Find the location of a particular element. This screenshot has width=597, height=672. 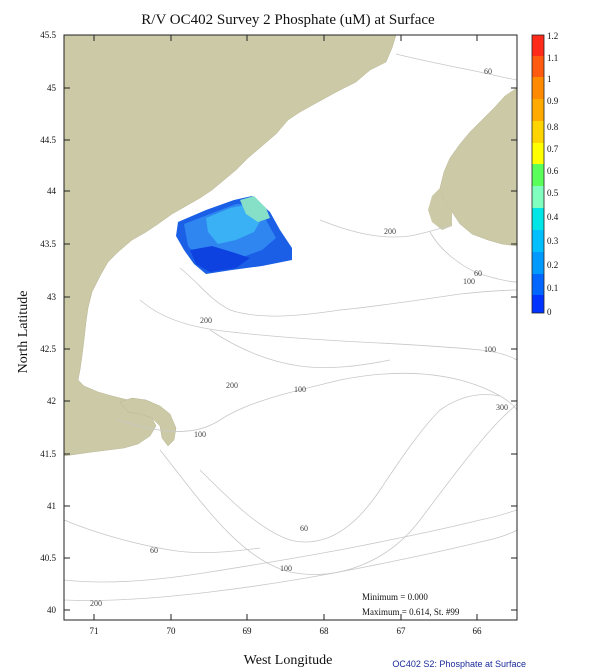

colorbar-label: 0.6 is located at coordinates (553, 171).